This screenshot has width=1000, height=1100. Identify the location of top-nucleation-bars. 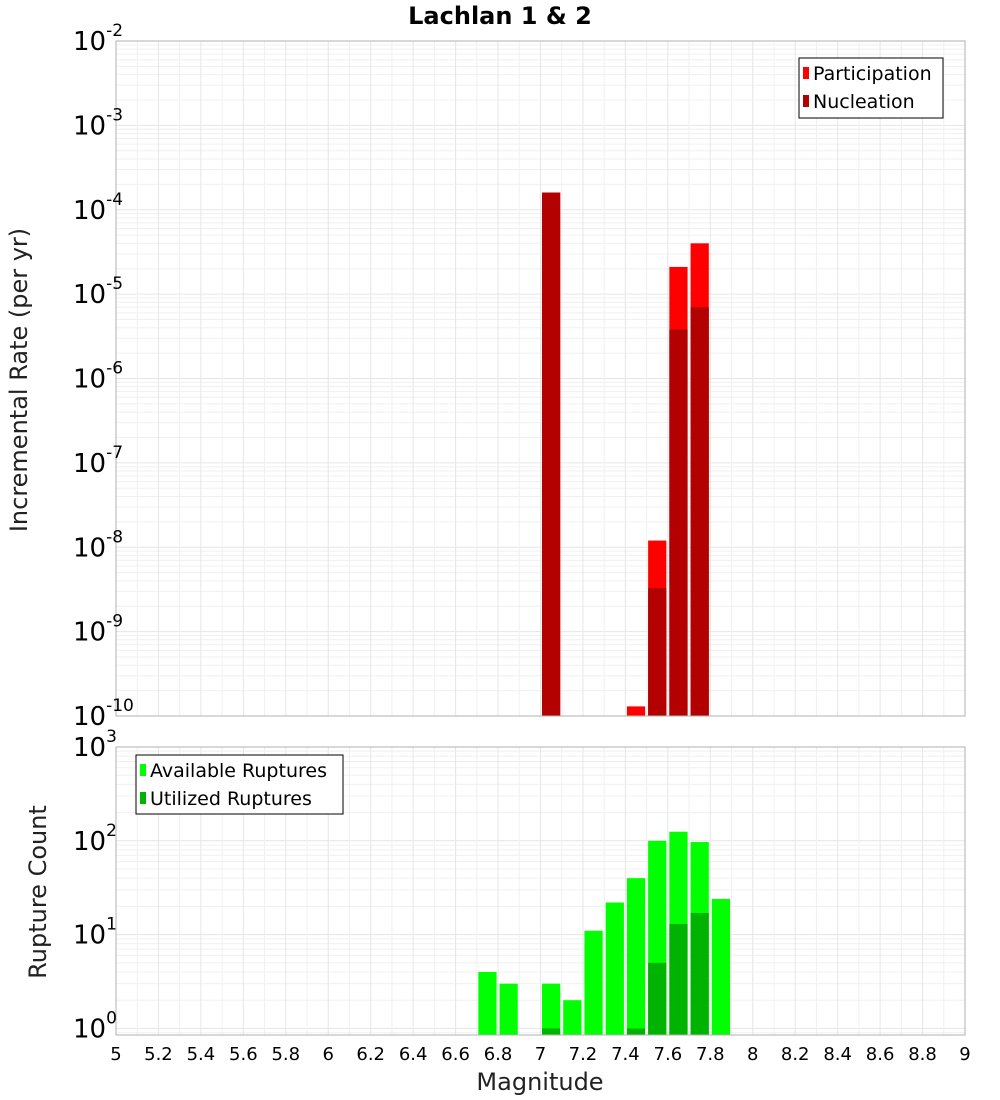
(625, 454).